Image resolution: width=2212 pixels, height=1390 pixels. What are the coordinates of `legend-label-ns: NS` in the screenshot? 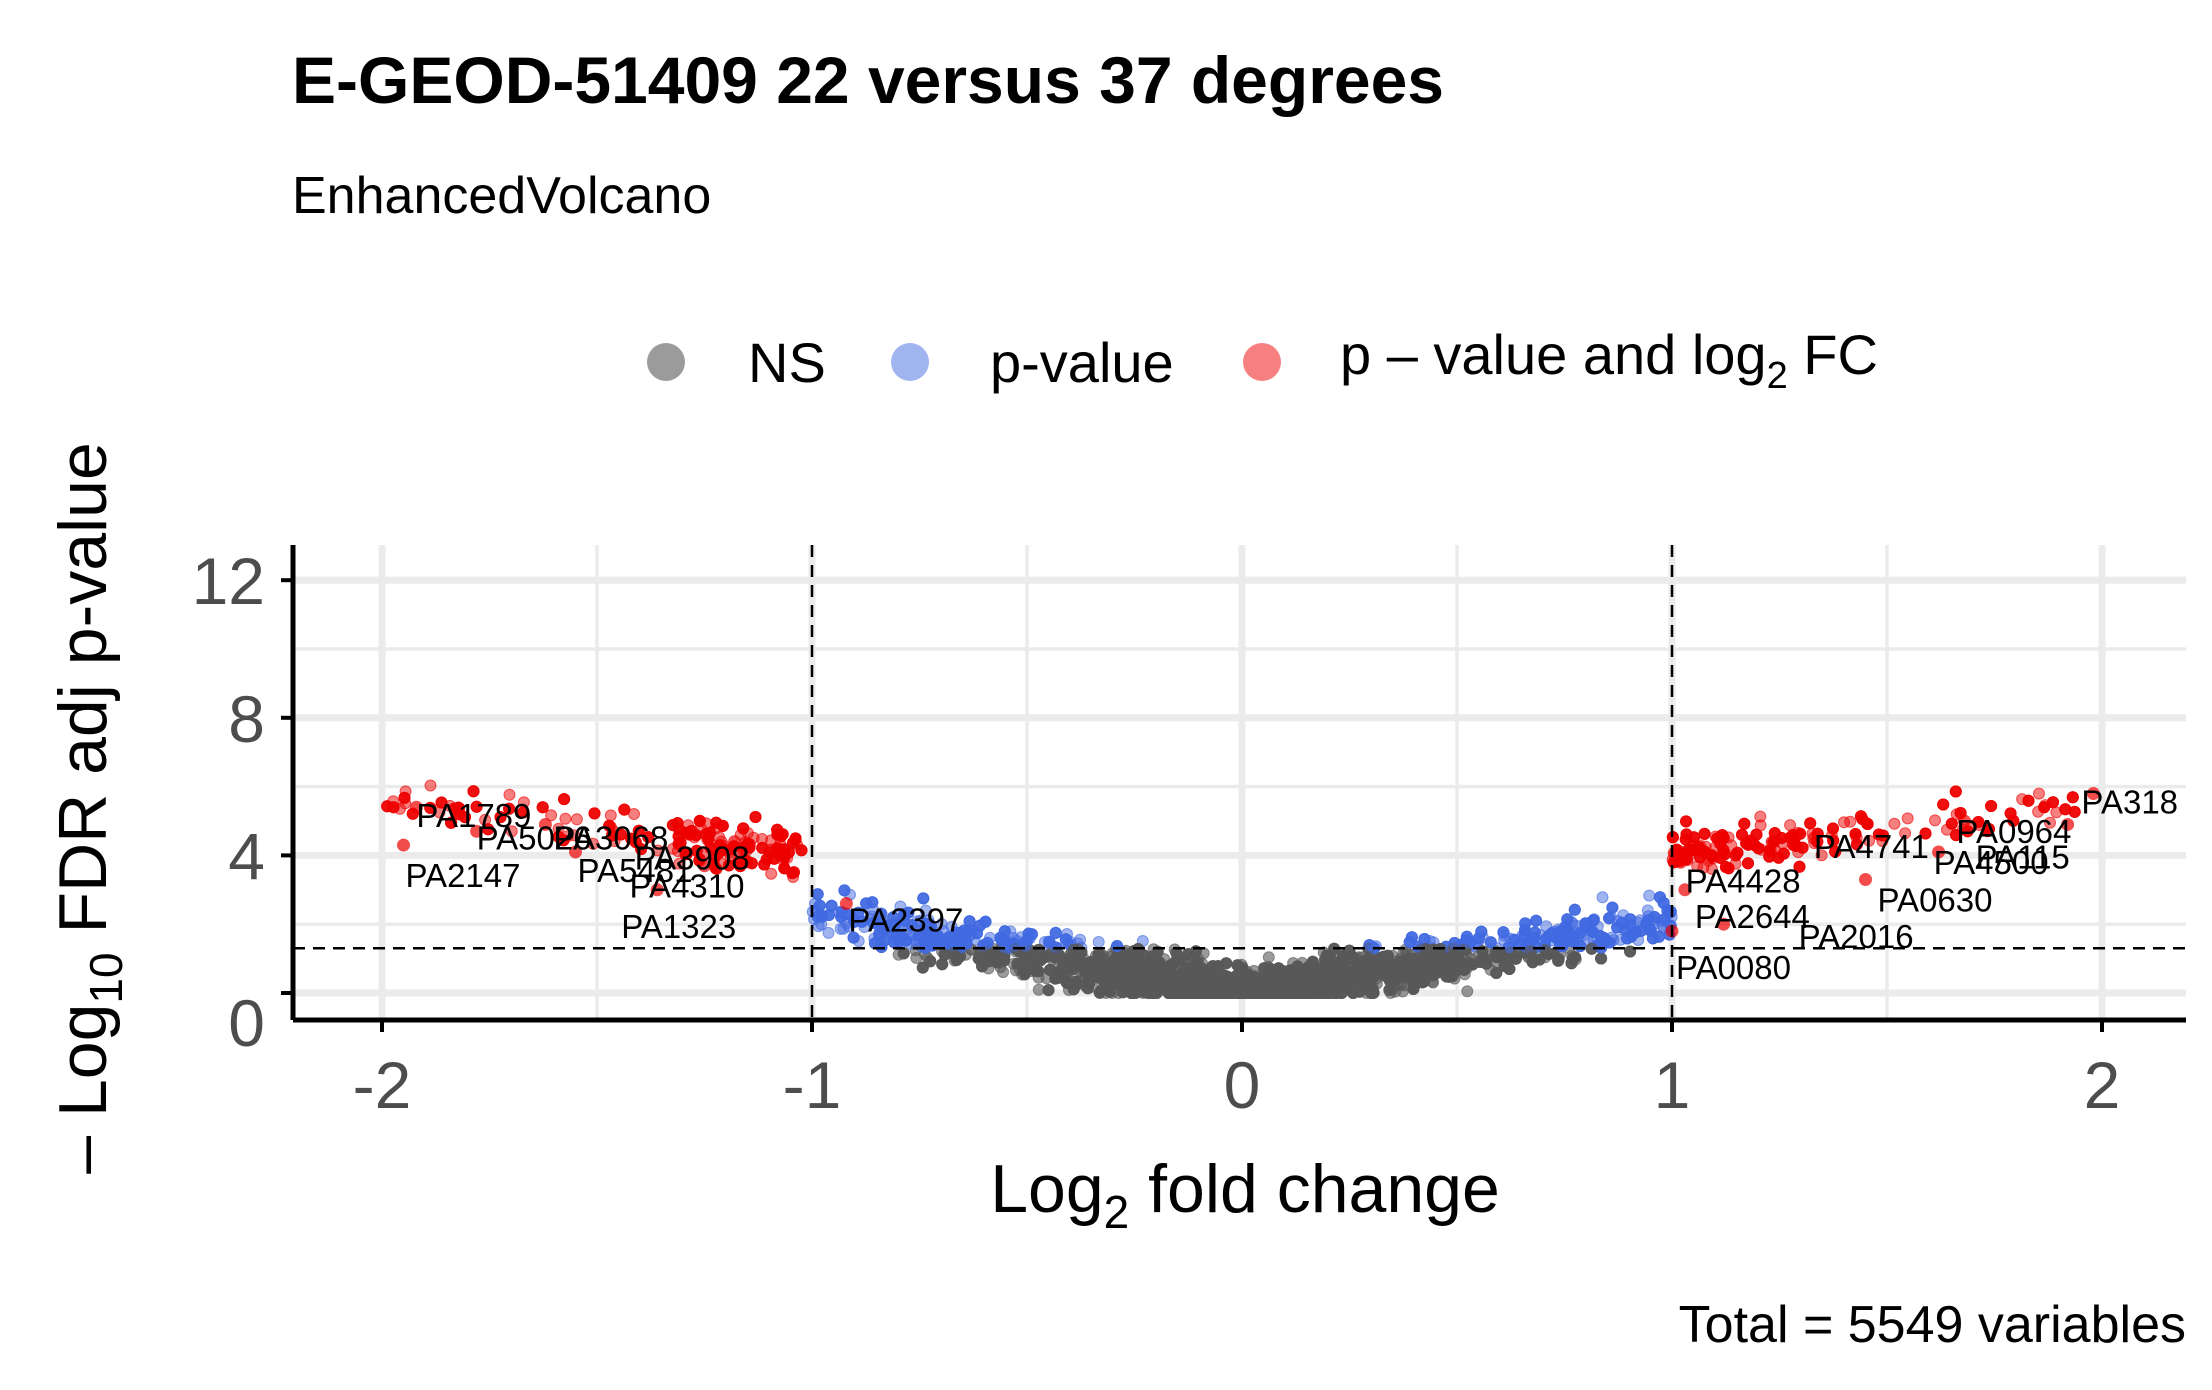 It's located at (787, 362).